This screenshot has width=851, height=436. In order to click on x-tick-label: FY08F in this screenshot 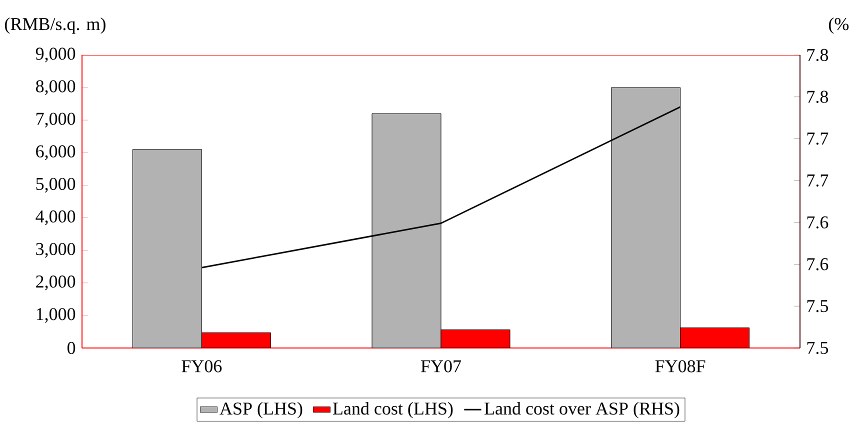, I will do `click(680, 366)`.